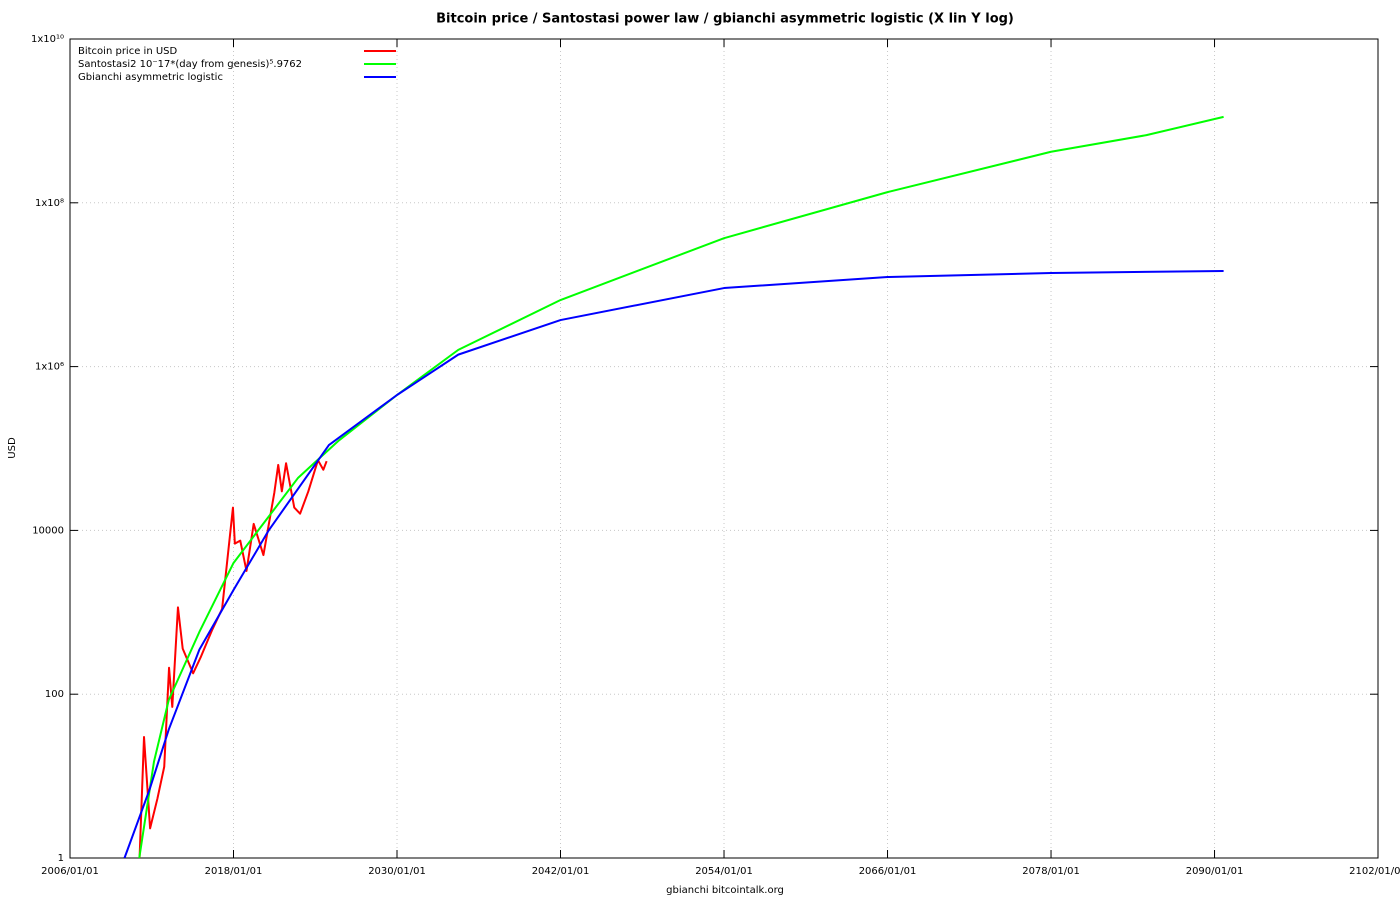 The image size is (1400, 900). I want to click on x-tick-label: 2066/01/01, so click(888, 871).